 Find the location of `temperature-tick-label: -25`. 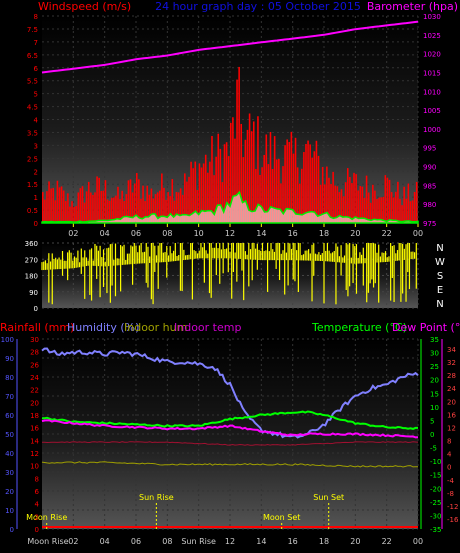

temperature-tick-label: -25 is located at coordinates (435, 503).